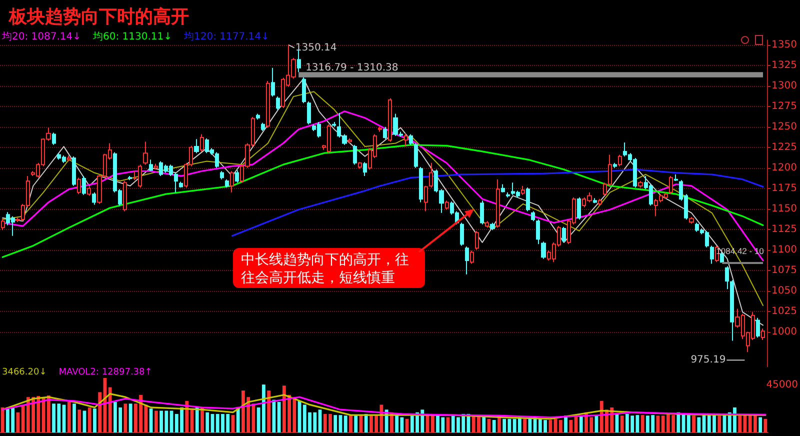  Describe the element at coordinates (785, 270) in the screenshot. I see `y-tick-label: 1075` at that location.